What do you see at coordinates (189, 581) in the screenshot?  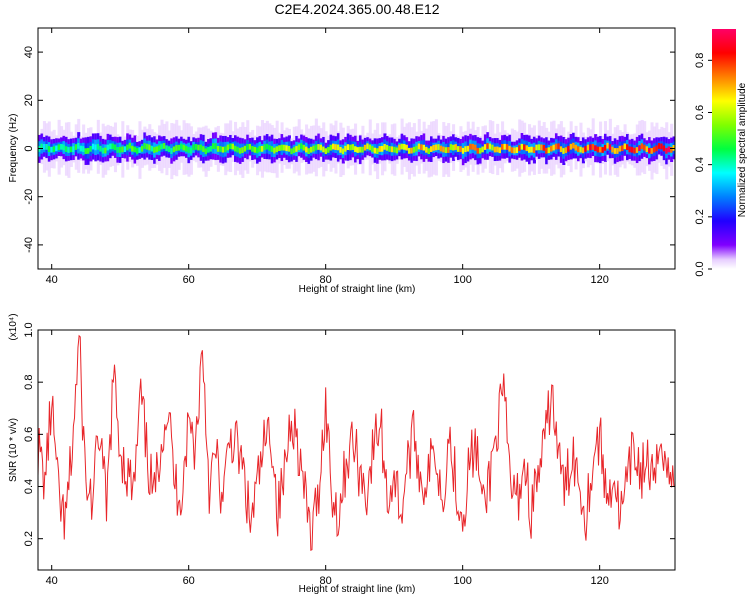 I see `snr-x-tick-label: 60` at bounding box center [189, 581].